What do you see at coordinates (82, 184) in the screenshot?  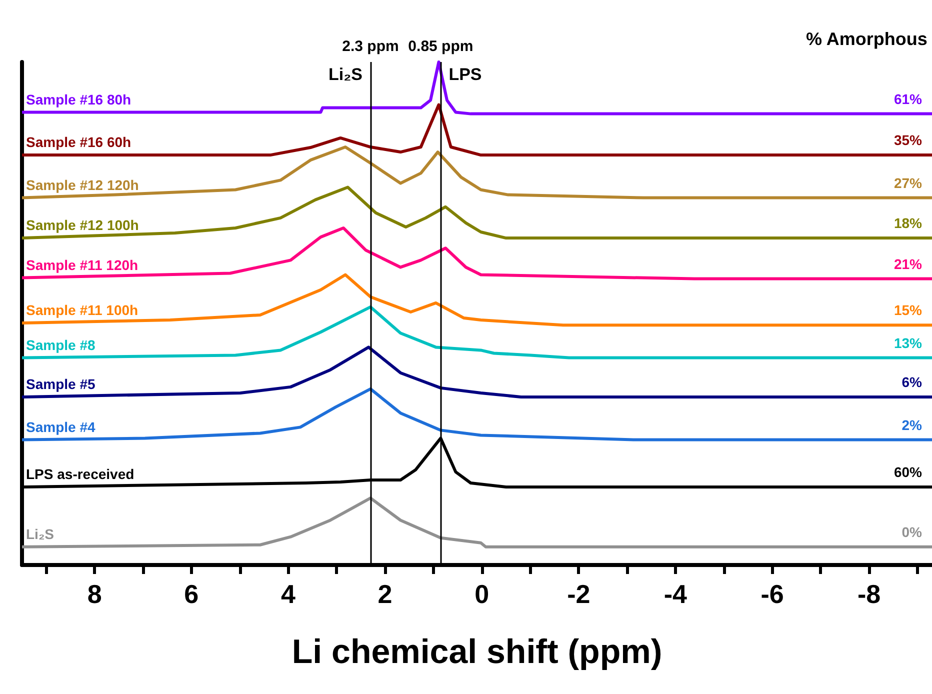 I see `series-label: Sample #12 120h` at bounding box center [82, 184].